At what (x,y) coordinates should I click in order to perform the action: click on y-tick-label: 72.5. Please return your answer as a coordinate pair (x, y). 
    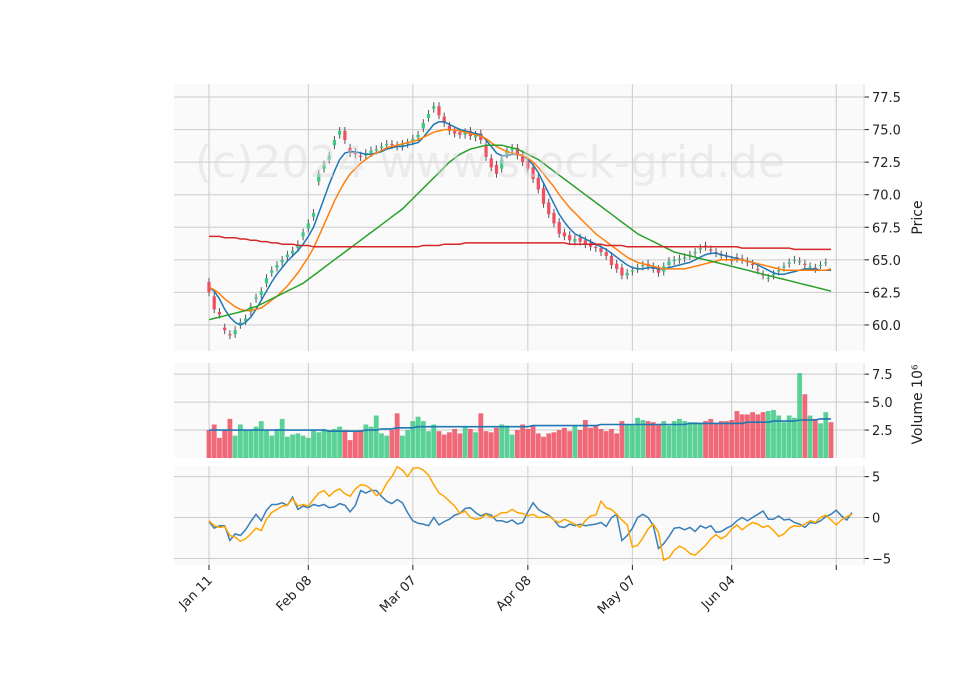
    Looking at the image, I should click on (886, 163).